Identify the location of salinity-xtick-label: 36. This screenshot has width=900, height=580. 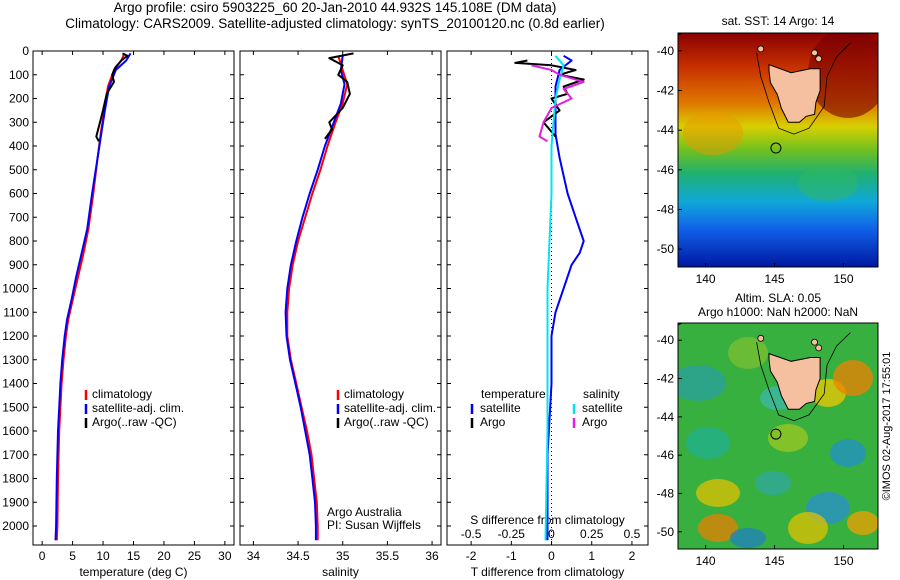
(432, 556).